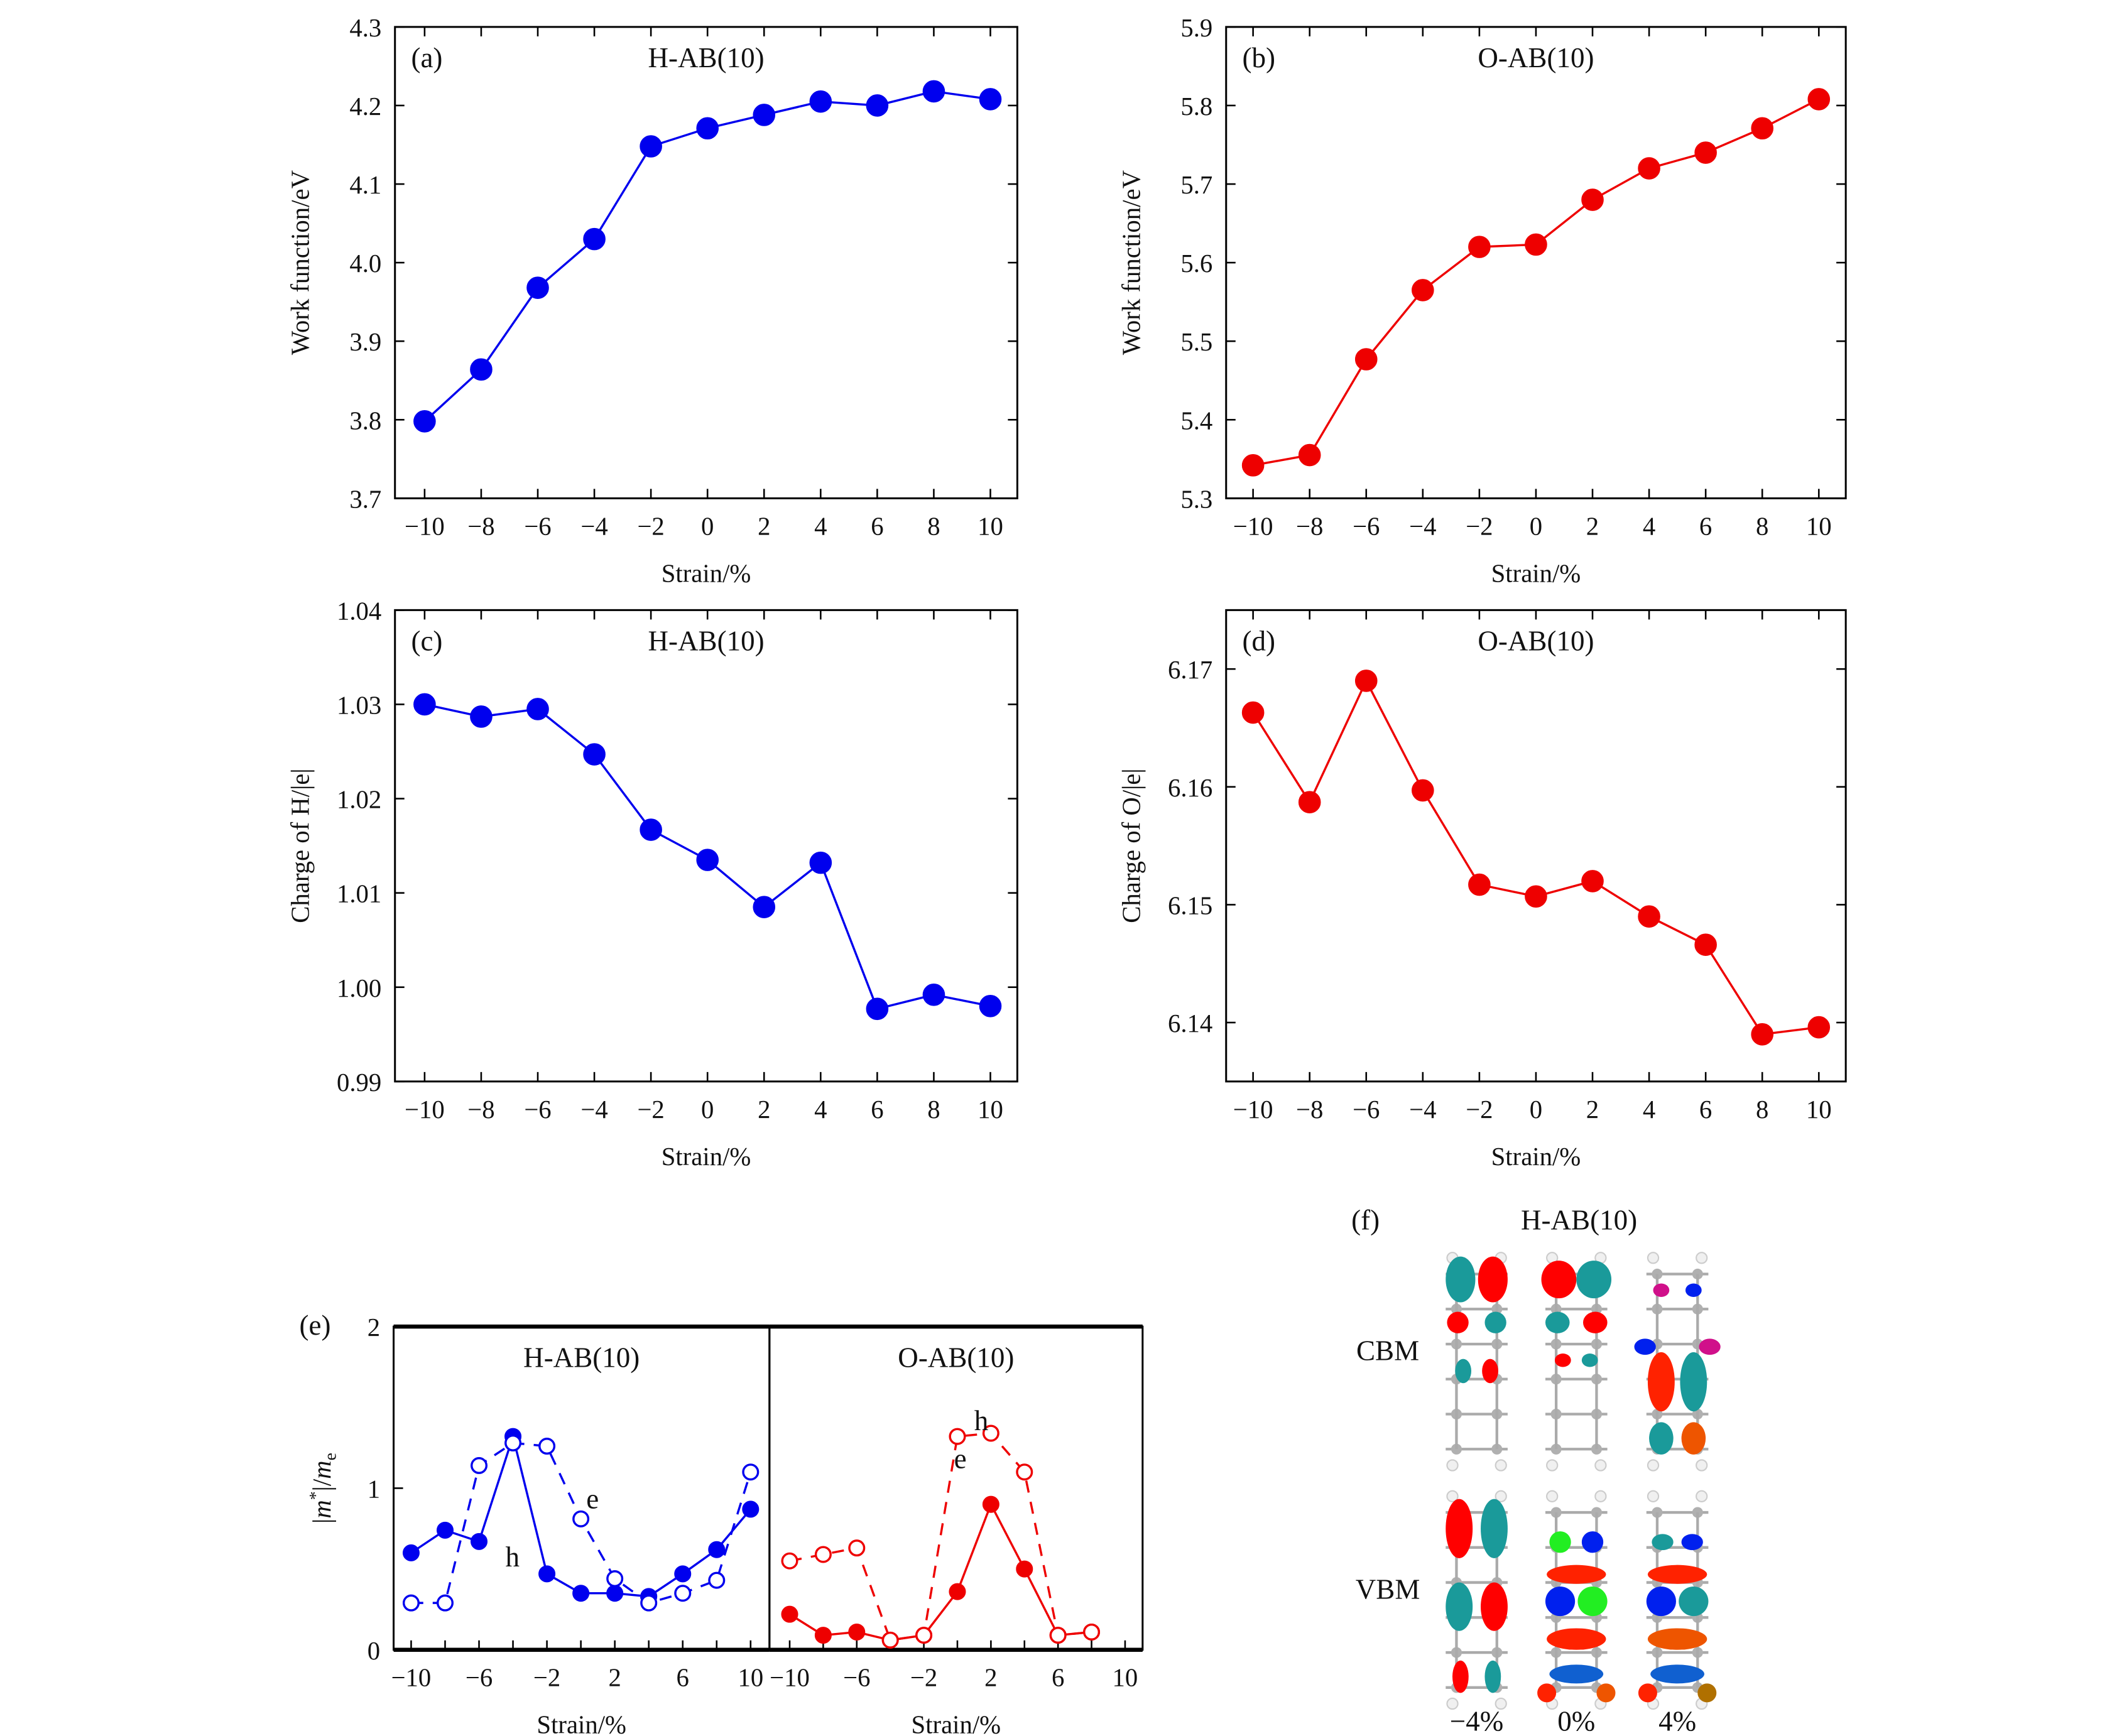 The image size is (2102, 1736). What do you see at coordinates (1387, 1351) in the screenshot?
I see `row-label-cbm: CBM` at bounding box center [1387, 1351].